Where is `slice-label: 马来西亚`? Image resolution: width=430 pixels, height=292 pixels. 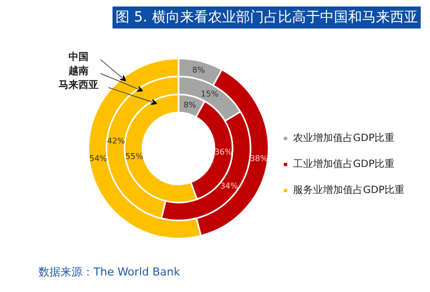 slice-label: 马来西亚 is located at coordinates (78, 85).